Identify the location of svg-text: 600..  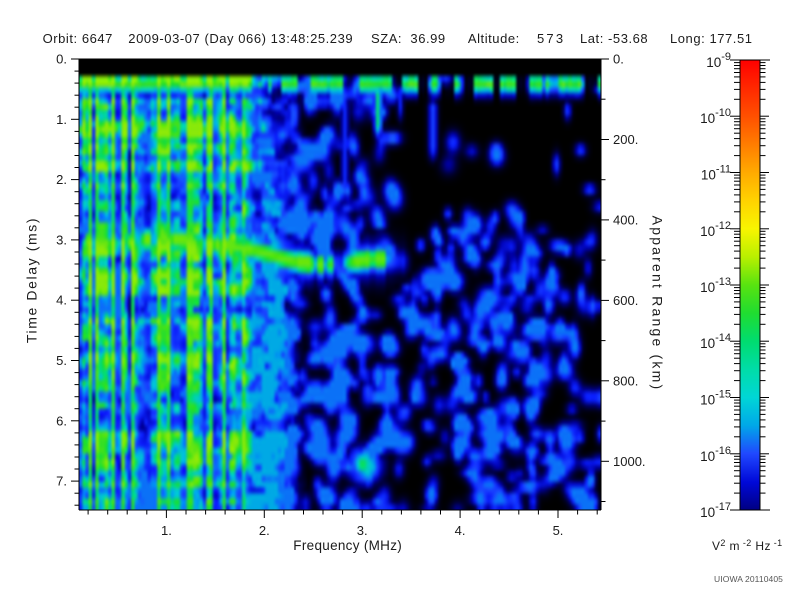
(625, 300).